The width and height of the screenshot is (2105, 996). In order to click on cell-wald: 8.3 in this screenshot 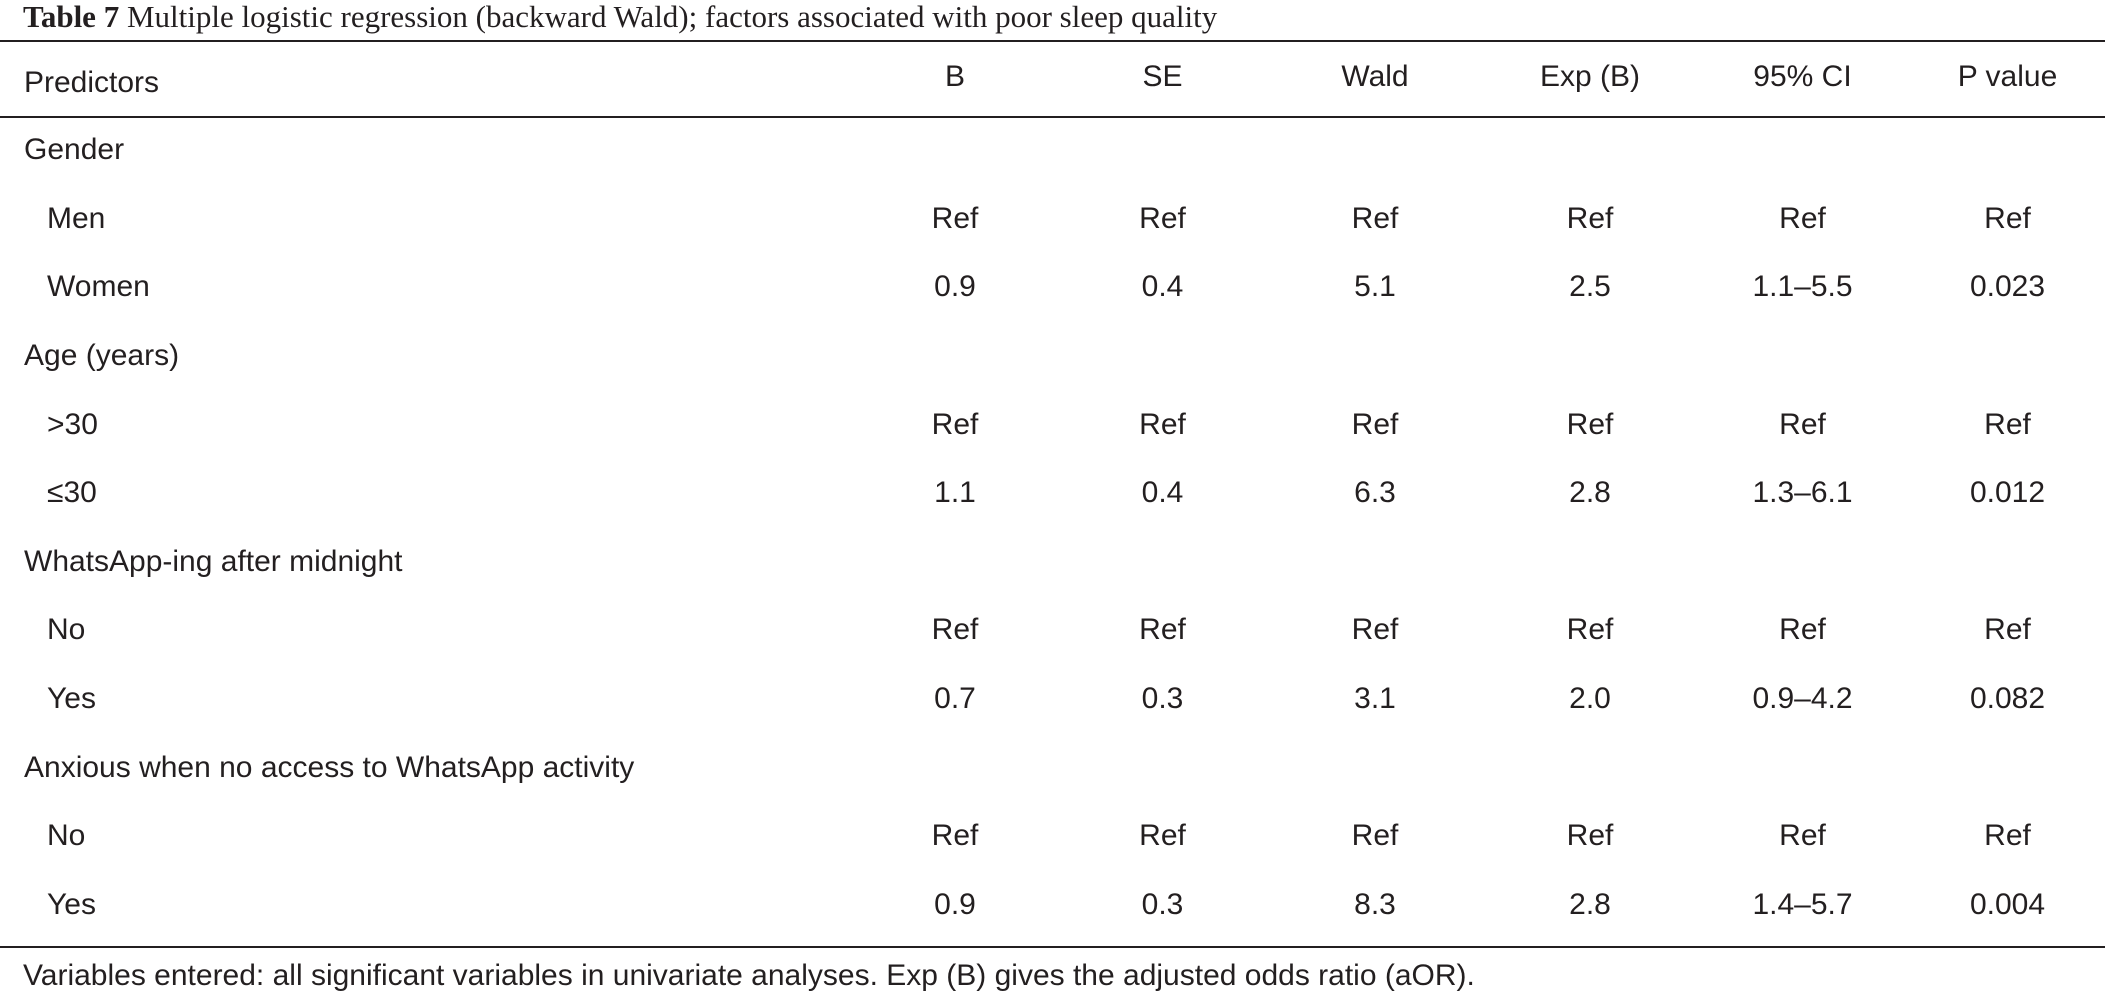, I will do `click(1375, 904)`.